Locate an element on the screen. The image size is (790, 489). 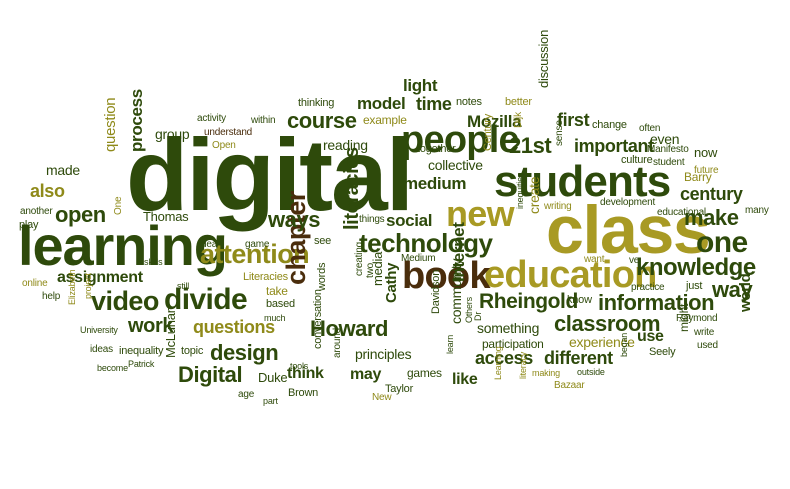
word-ways: ways is located at coordinates (294, 219).